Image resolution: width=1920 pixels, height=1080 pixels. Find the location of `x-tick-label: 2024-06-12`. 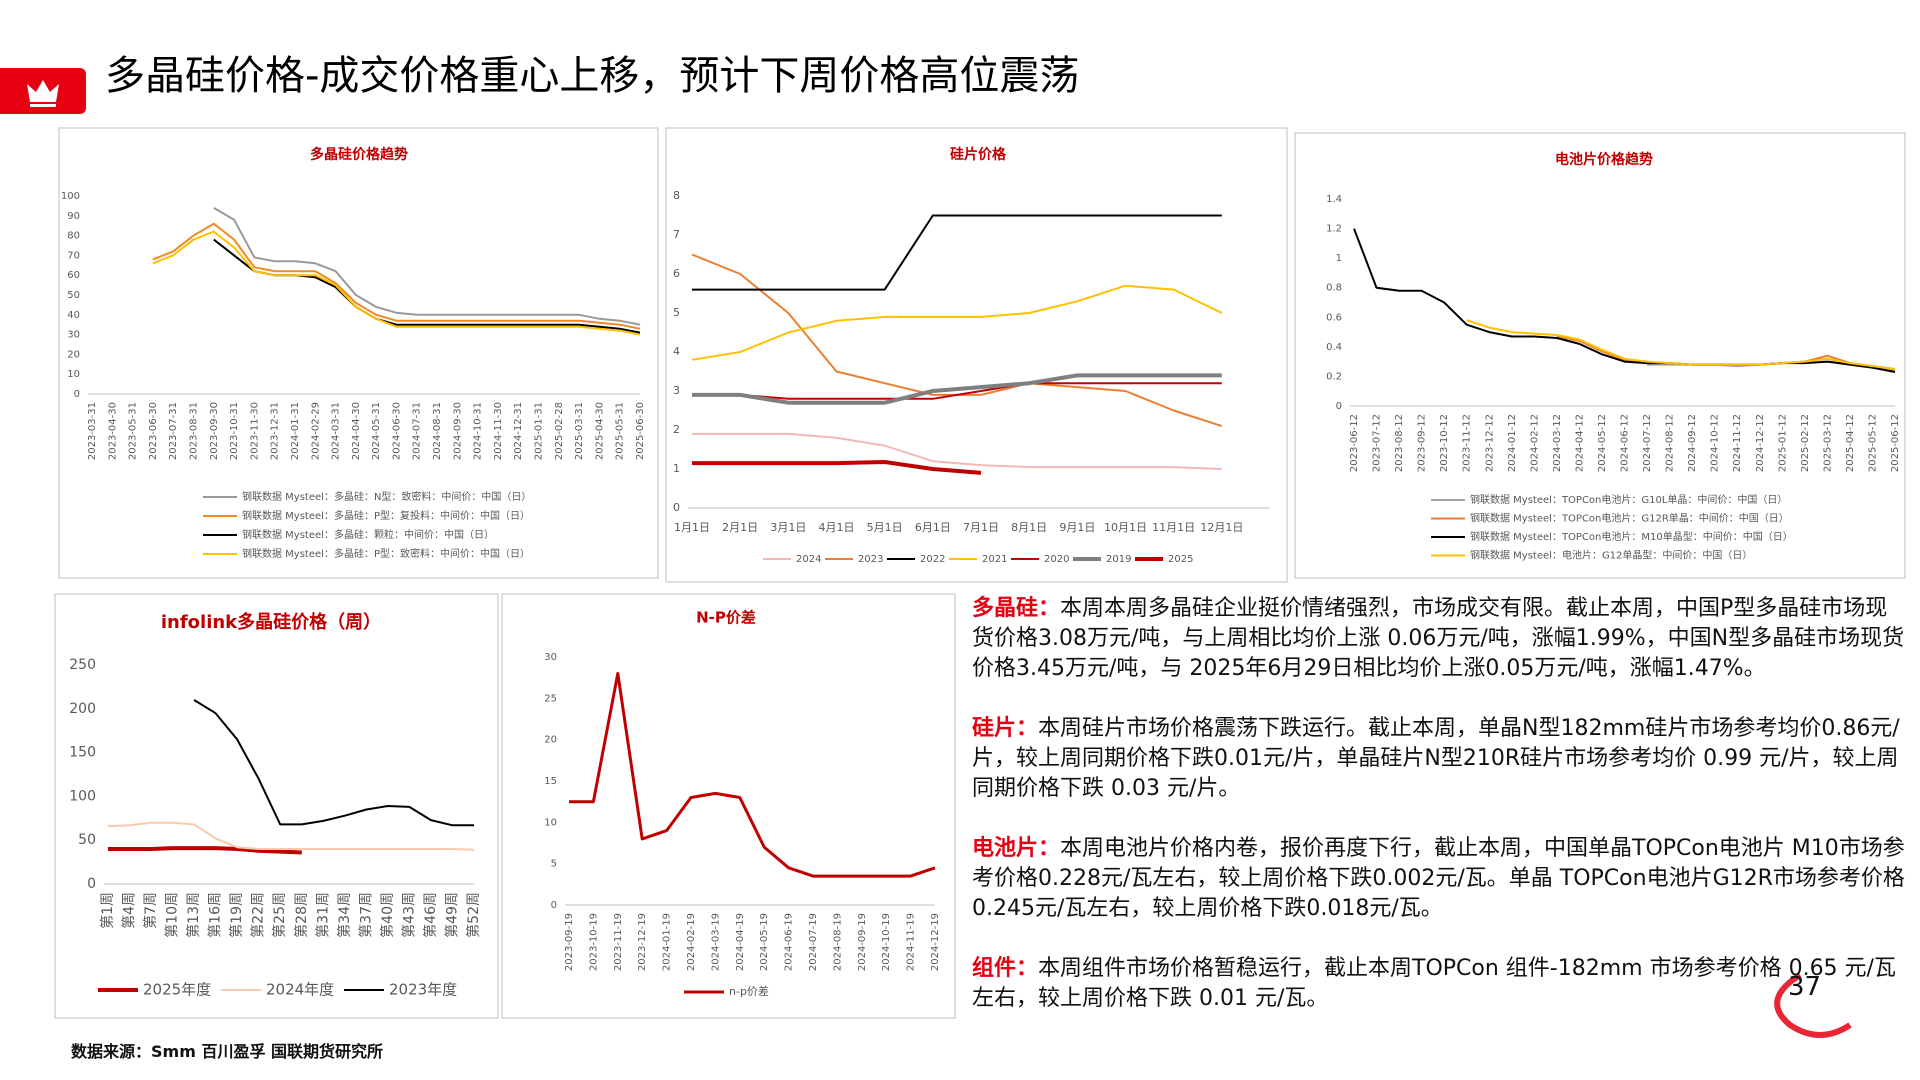

x-tick-label: 2024-06-12 is located at coordinates (1625, 443).